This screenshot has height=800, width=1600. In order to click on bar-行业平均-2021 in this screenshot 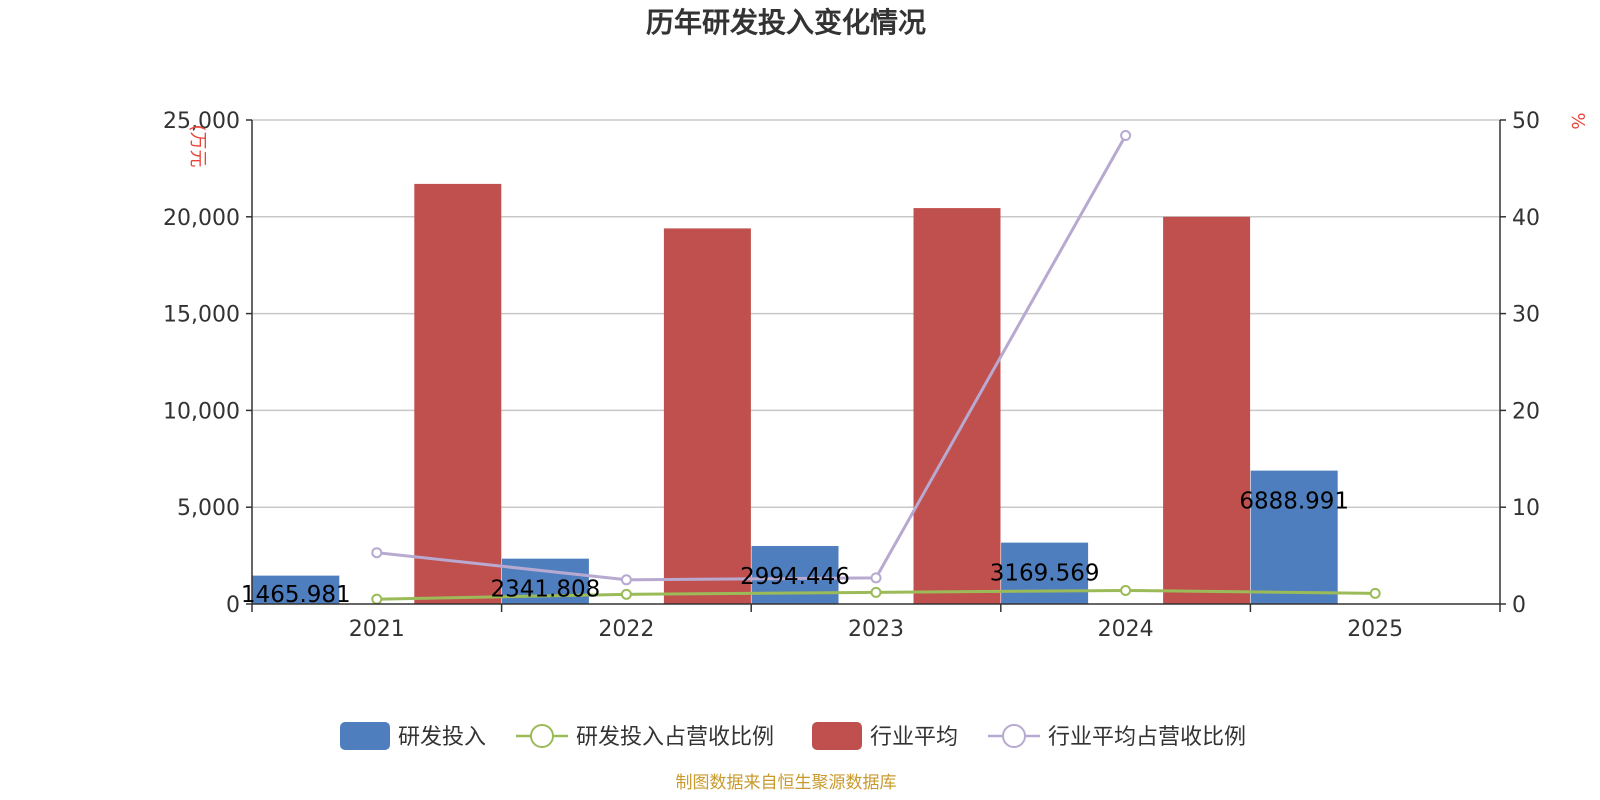, I will do `click(458, 393)`.